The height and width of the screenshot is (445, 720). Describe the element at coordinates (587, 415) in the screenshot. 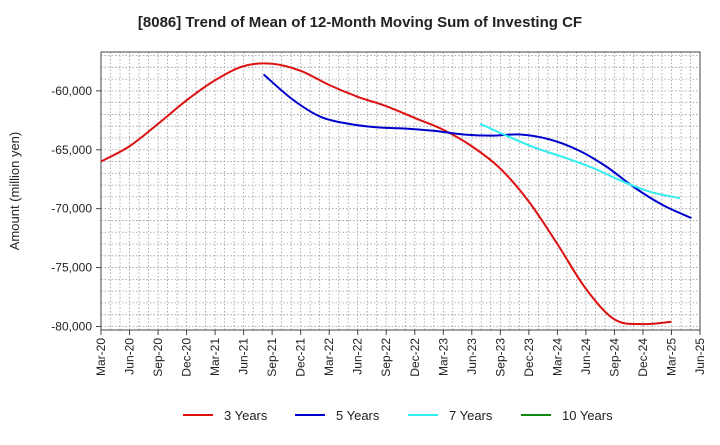

I see `legend-label: 10 Years` at that location.